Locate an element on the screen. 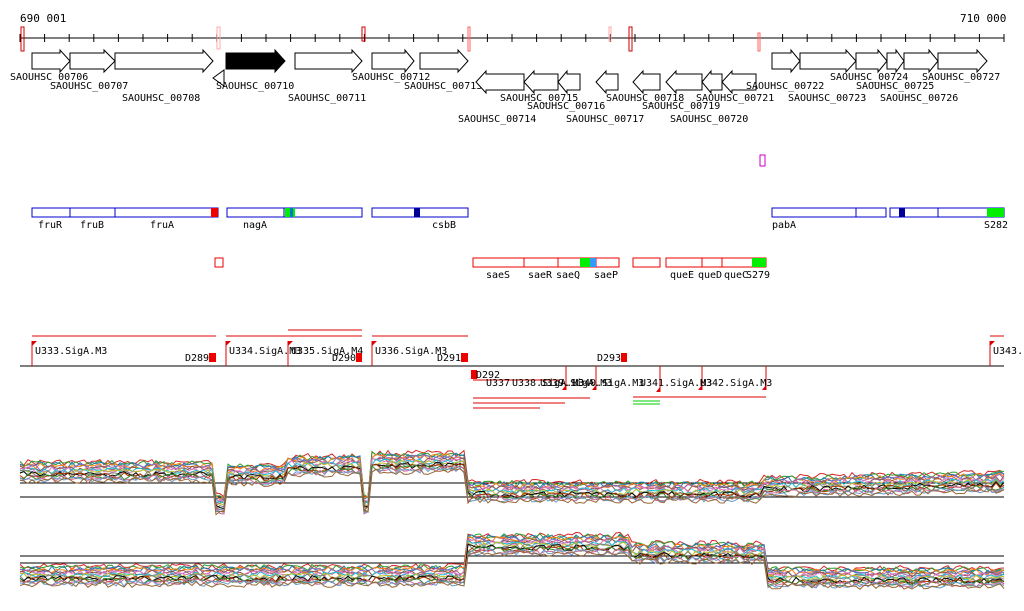  promoter-U333: U333.SigA.M3 is located at coordinates (69, 353).